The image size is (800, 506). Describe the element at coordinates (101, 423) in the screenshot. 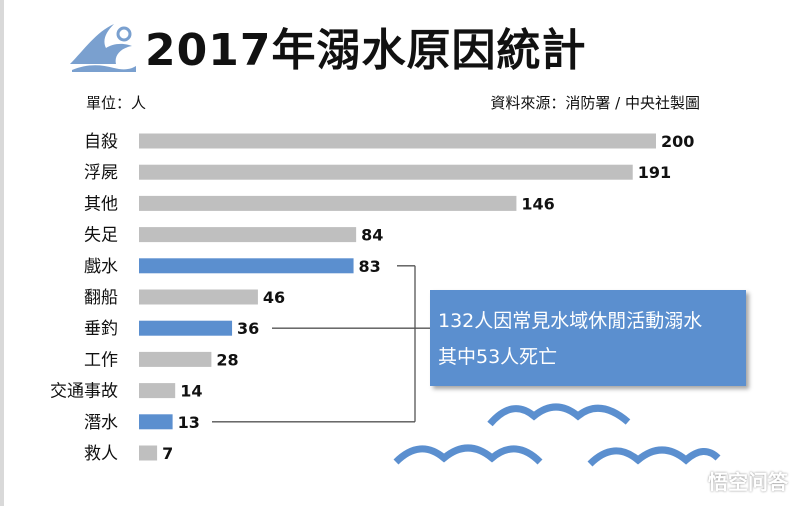

I see `category-label: 潛水` at that location.